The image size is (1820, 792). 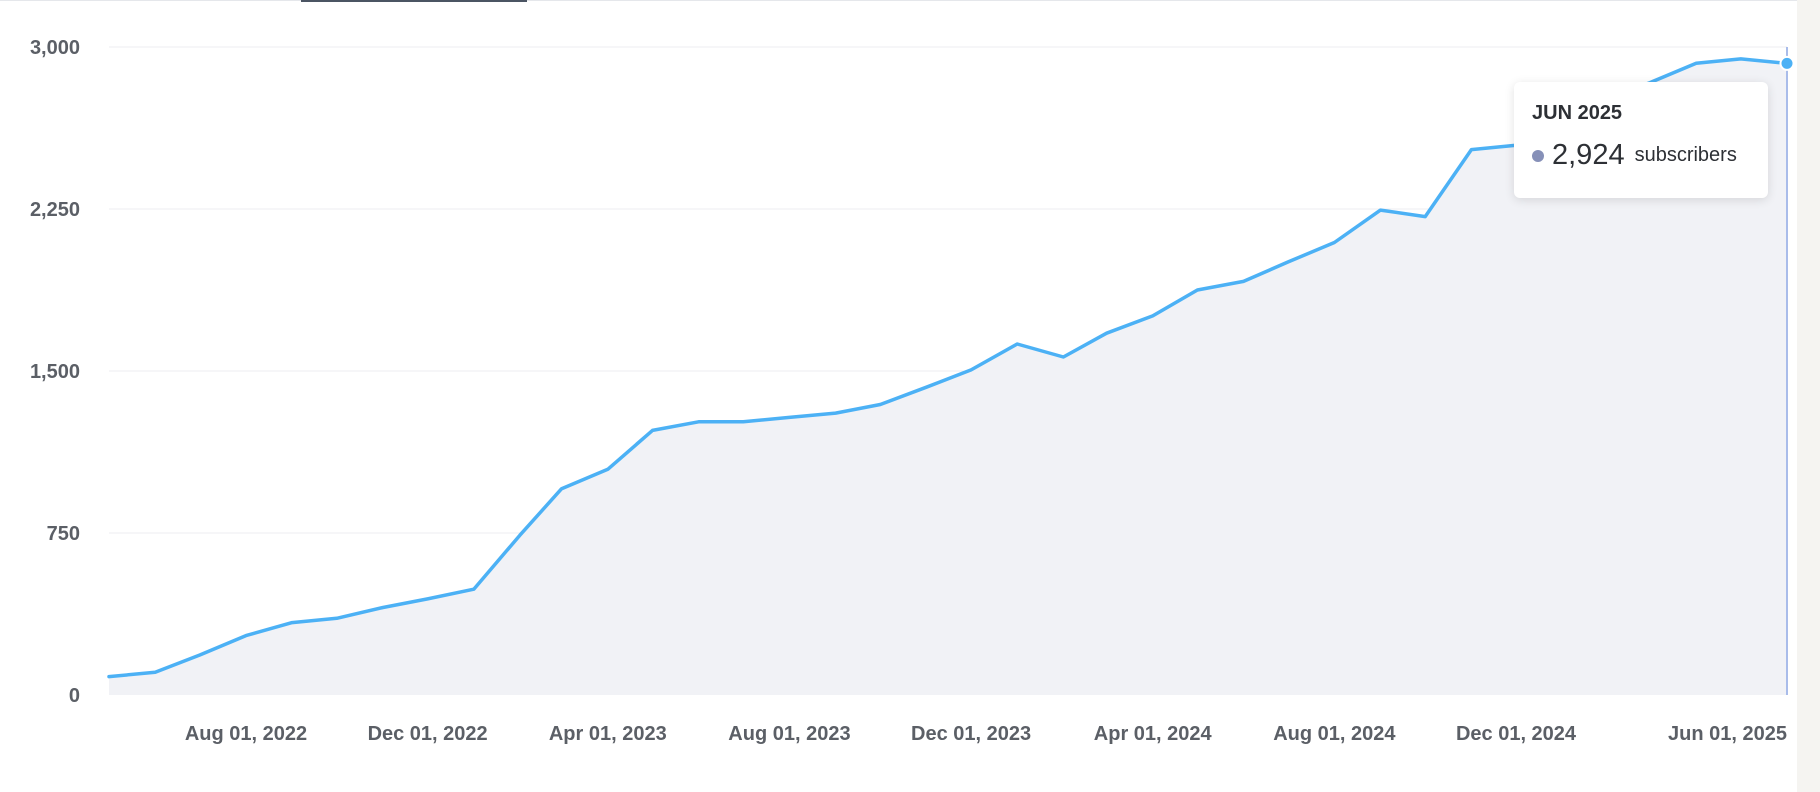 I want to click on y-axis-ticks: 0 750 1,500 2,250 3,000, so click(x=55, y=372).